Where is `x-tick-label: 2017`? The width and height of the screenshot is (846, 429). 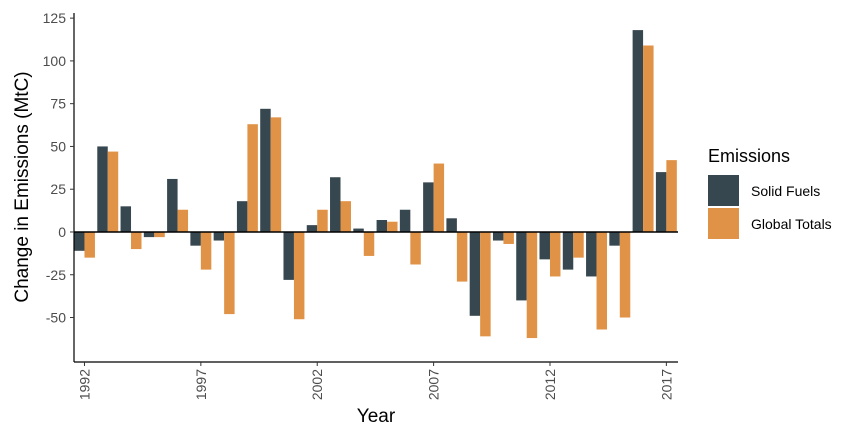
x-tick-label: 2017 is located at coordinates (666, 384).